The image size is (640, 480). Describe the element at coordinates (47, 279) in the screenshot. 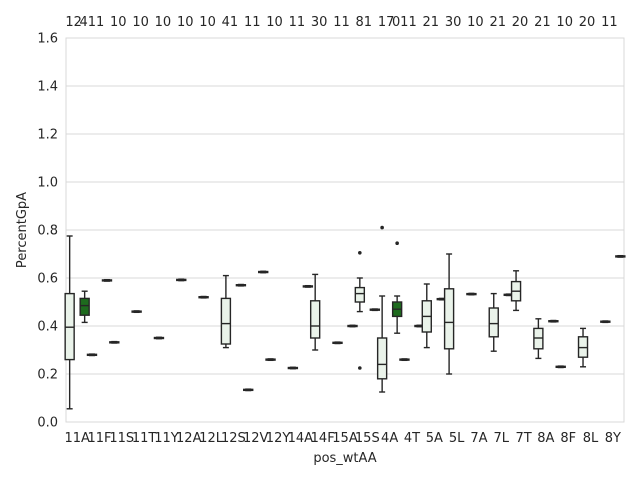

I see `y-tick-label: 0.6` at that location.